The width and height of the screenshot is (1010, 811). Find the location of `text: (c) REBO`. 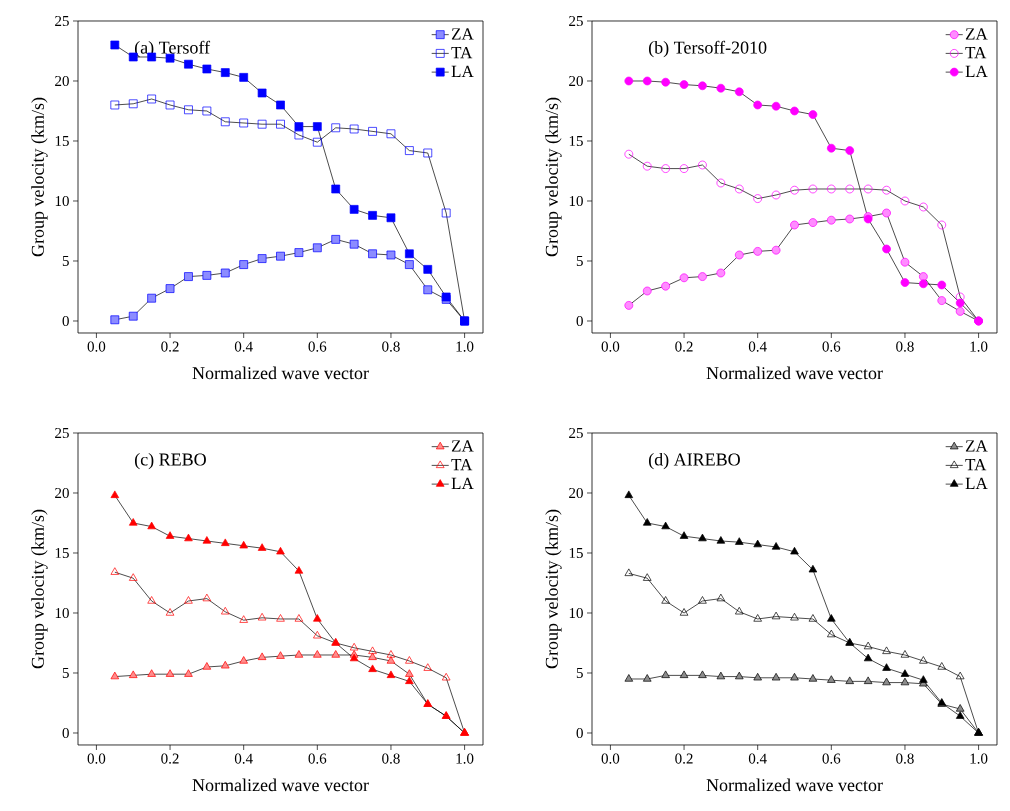

text: (c) REBO is located at coordinates (170, 461).